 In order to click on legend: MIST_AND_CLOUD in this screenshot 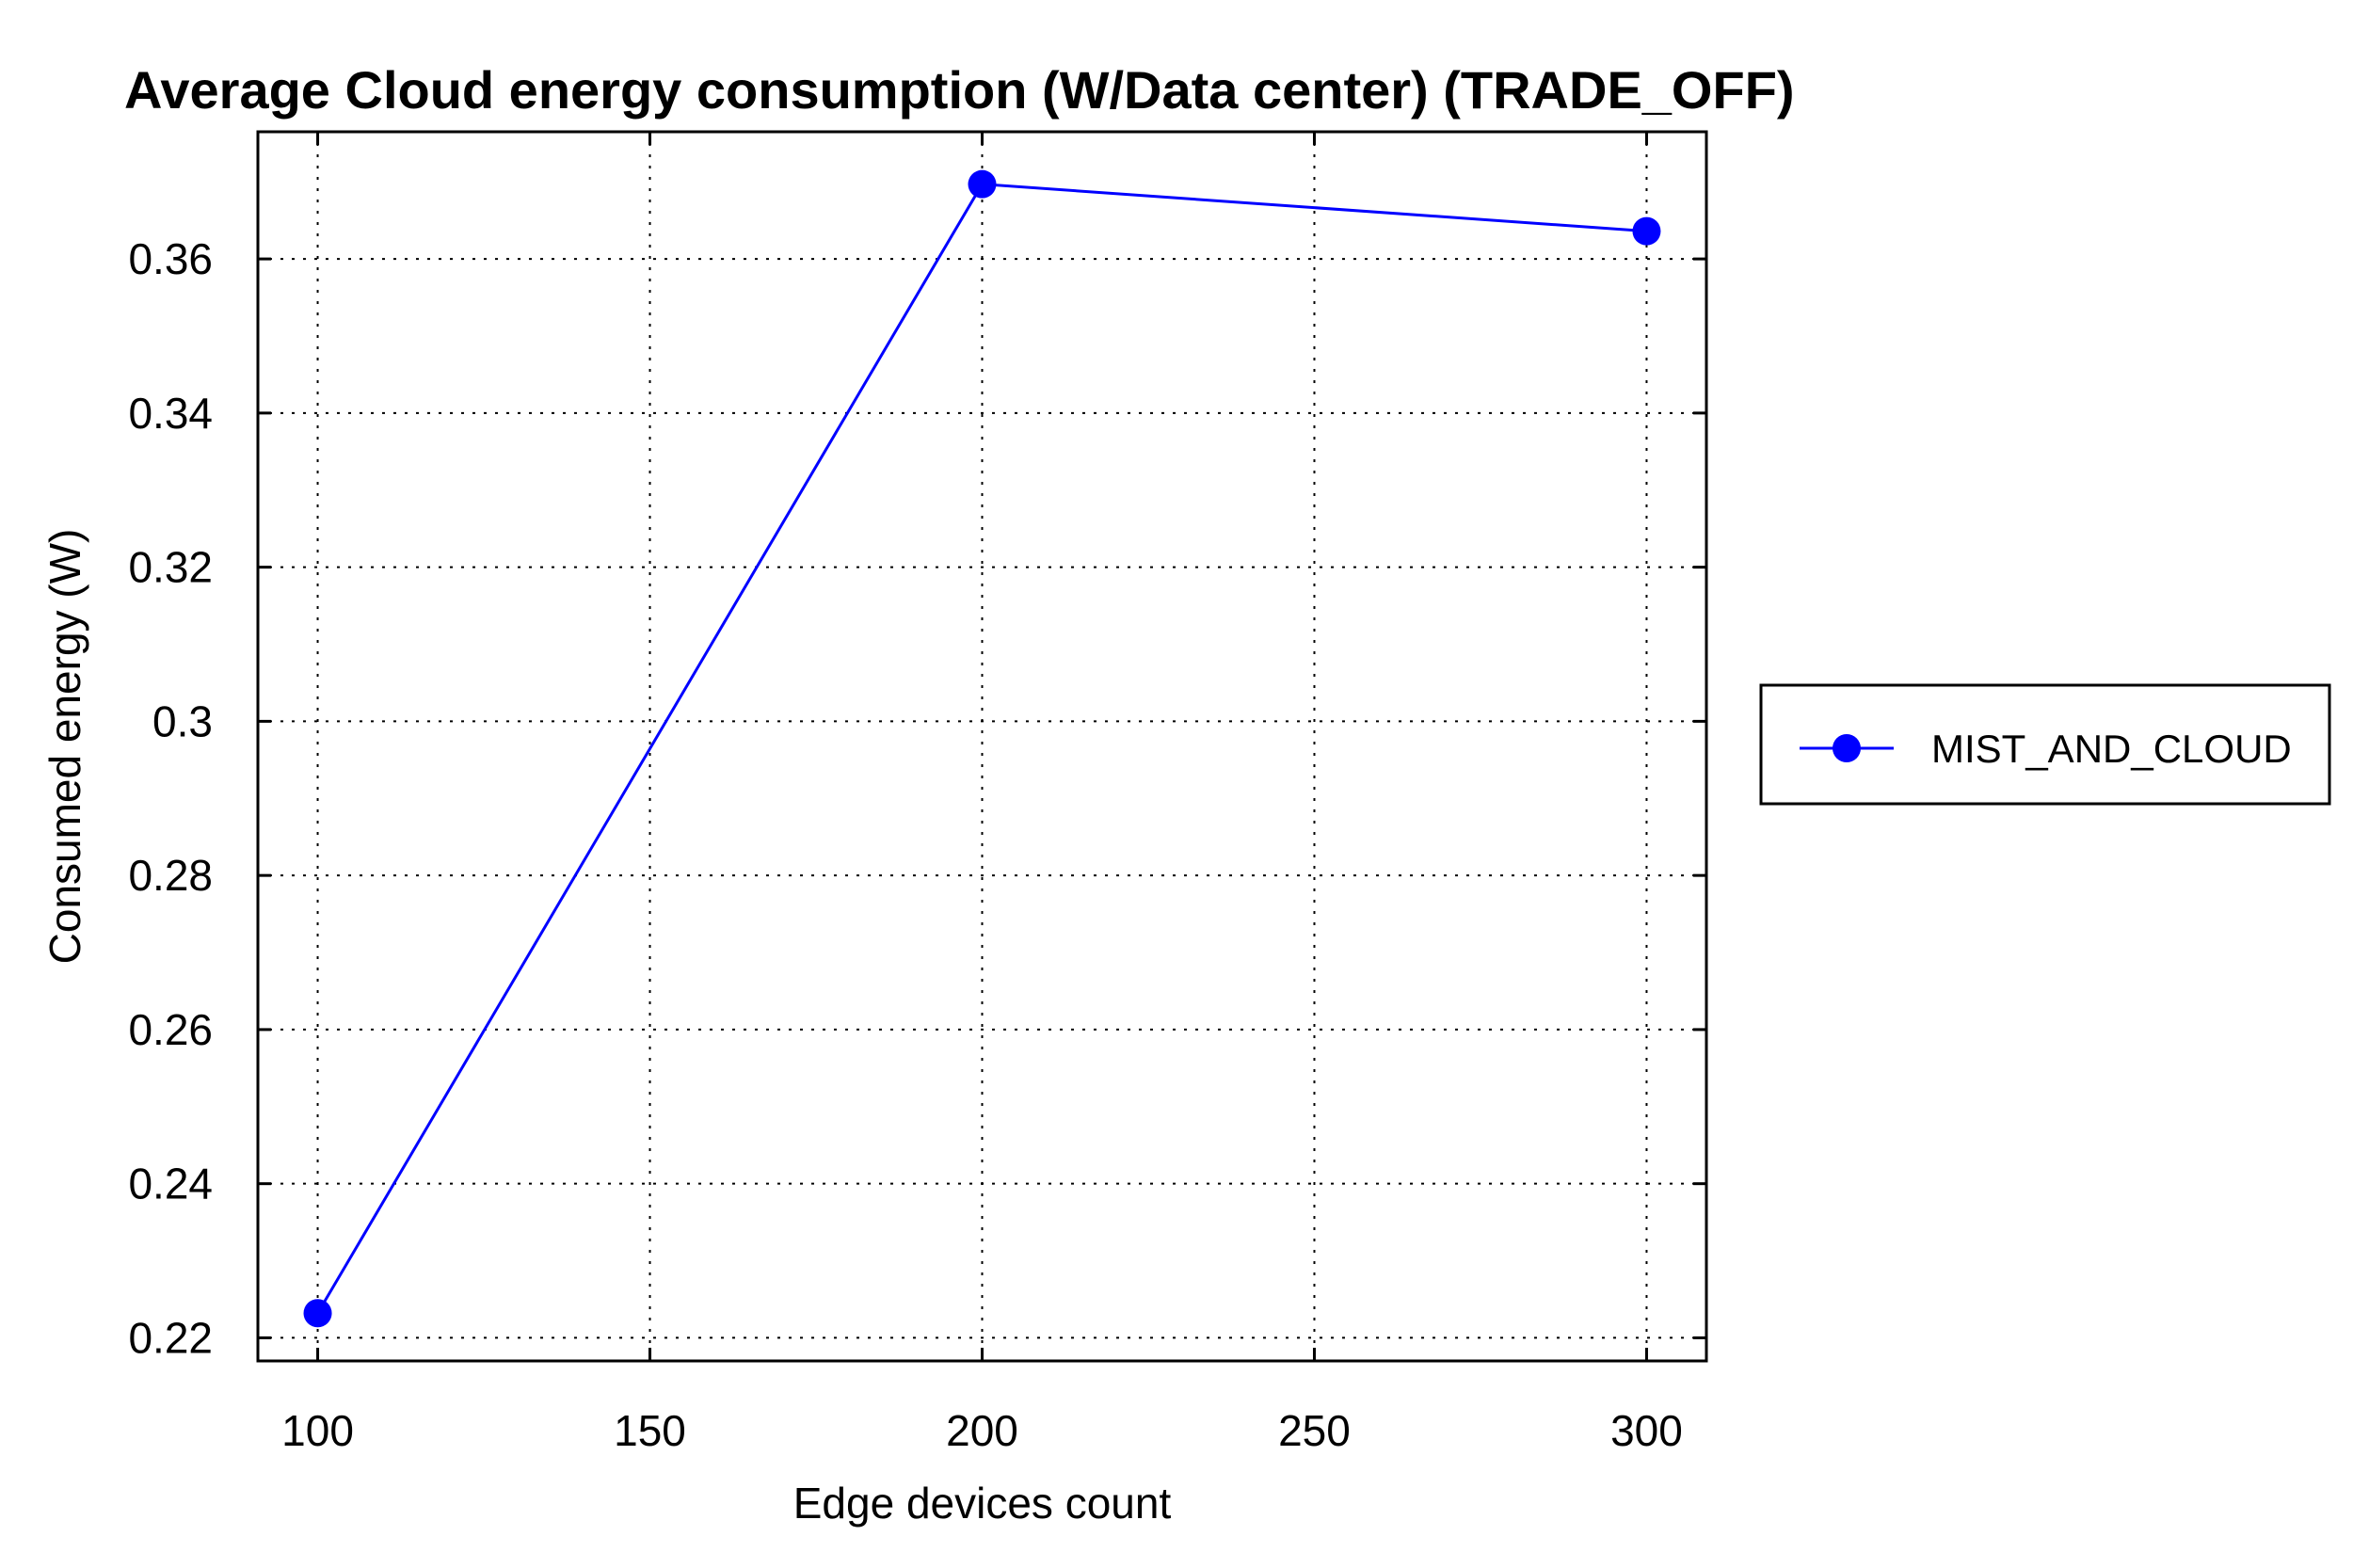, I will do `click(2045, 744)`.